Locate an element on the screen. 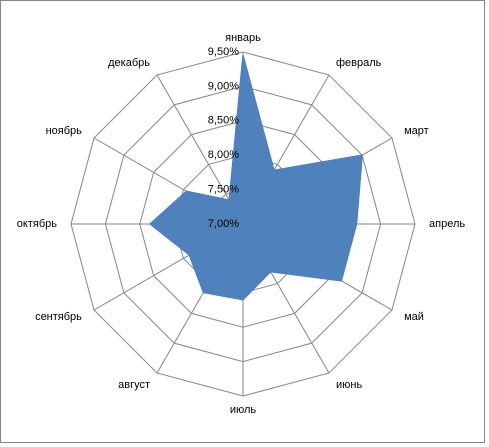 This screenshot has width=489, height=447. category-label: февраль is located at coordinates (359, 63).